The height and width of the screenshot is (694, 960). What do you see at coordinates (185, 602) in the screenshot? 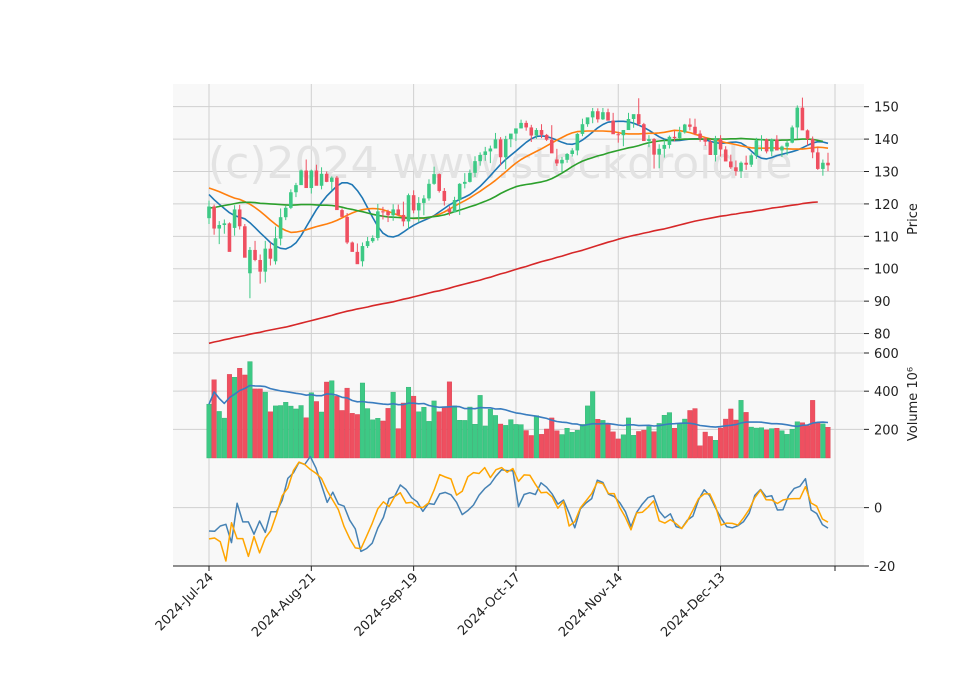
I see `x-tick-label: 2024-Jul-24` at bounding box center [185, 602].